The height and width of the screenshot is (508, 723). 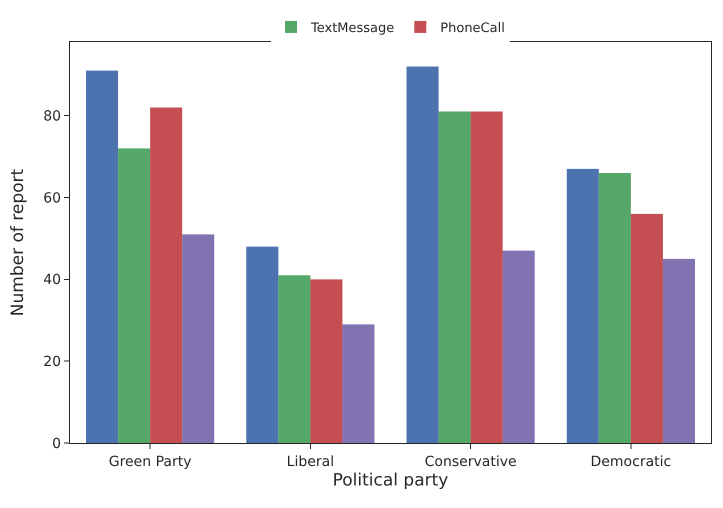 I want to click on y-tick-label: 40, so click(x=52, y=280).